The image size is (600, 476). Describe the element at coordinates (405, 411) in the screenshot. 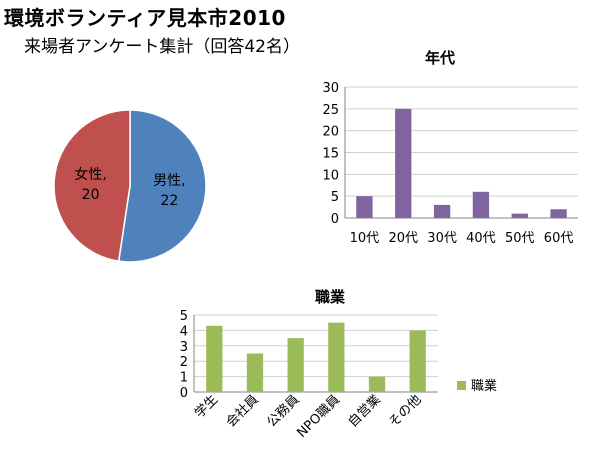

I see `x-tick-label: その他` at that location.